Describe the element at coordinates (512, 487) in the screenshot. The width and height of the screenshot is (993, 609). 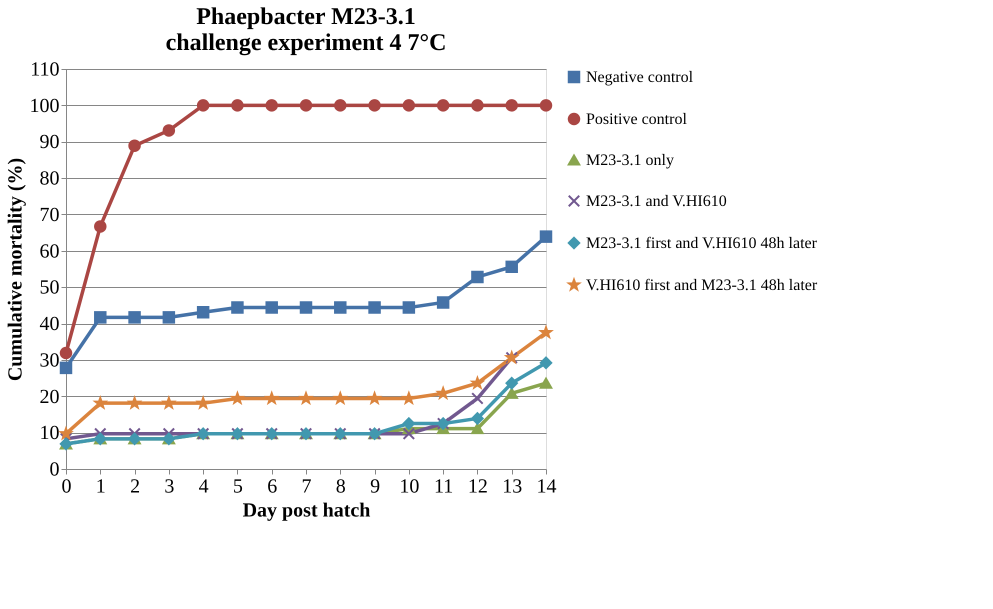
I see `x-tick-label: 13` at that location.